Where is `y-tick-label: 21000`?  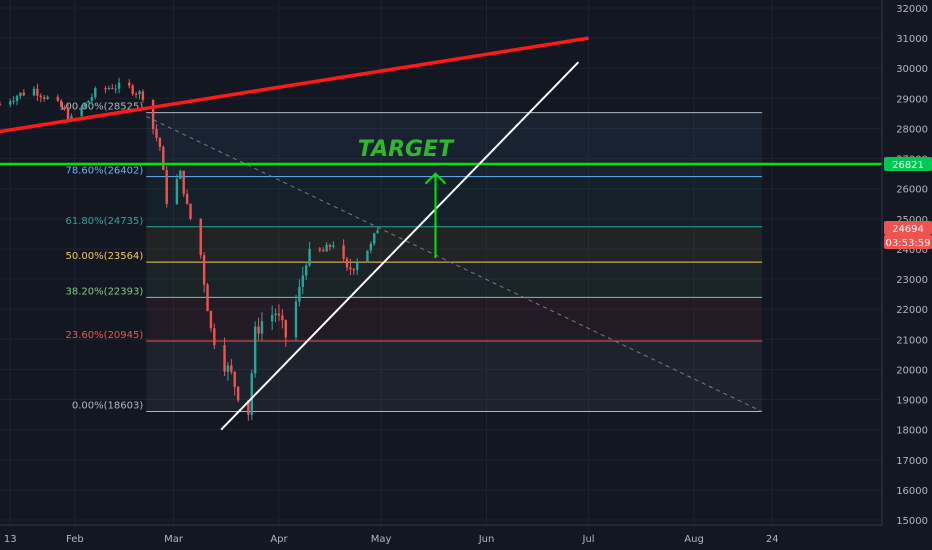
y-tick-label: 21000 is located at coordinates (912, 340).